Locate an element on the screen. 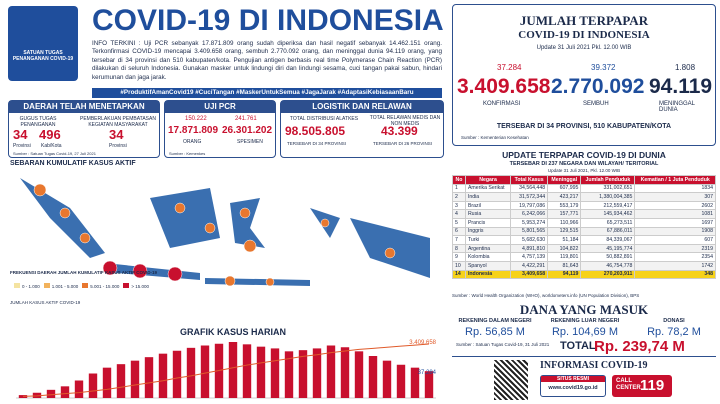 The height and width of the screenshot is (404, 720). total-value: Rp. 239,74 M is located at coordinates (639, 346).